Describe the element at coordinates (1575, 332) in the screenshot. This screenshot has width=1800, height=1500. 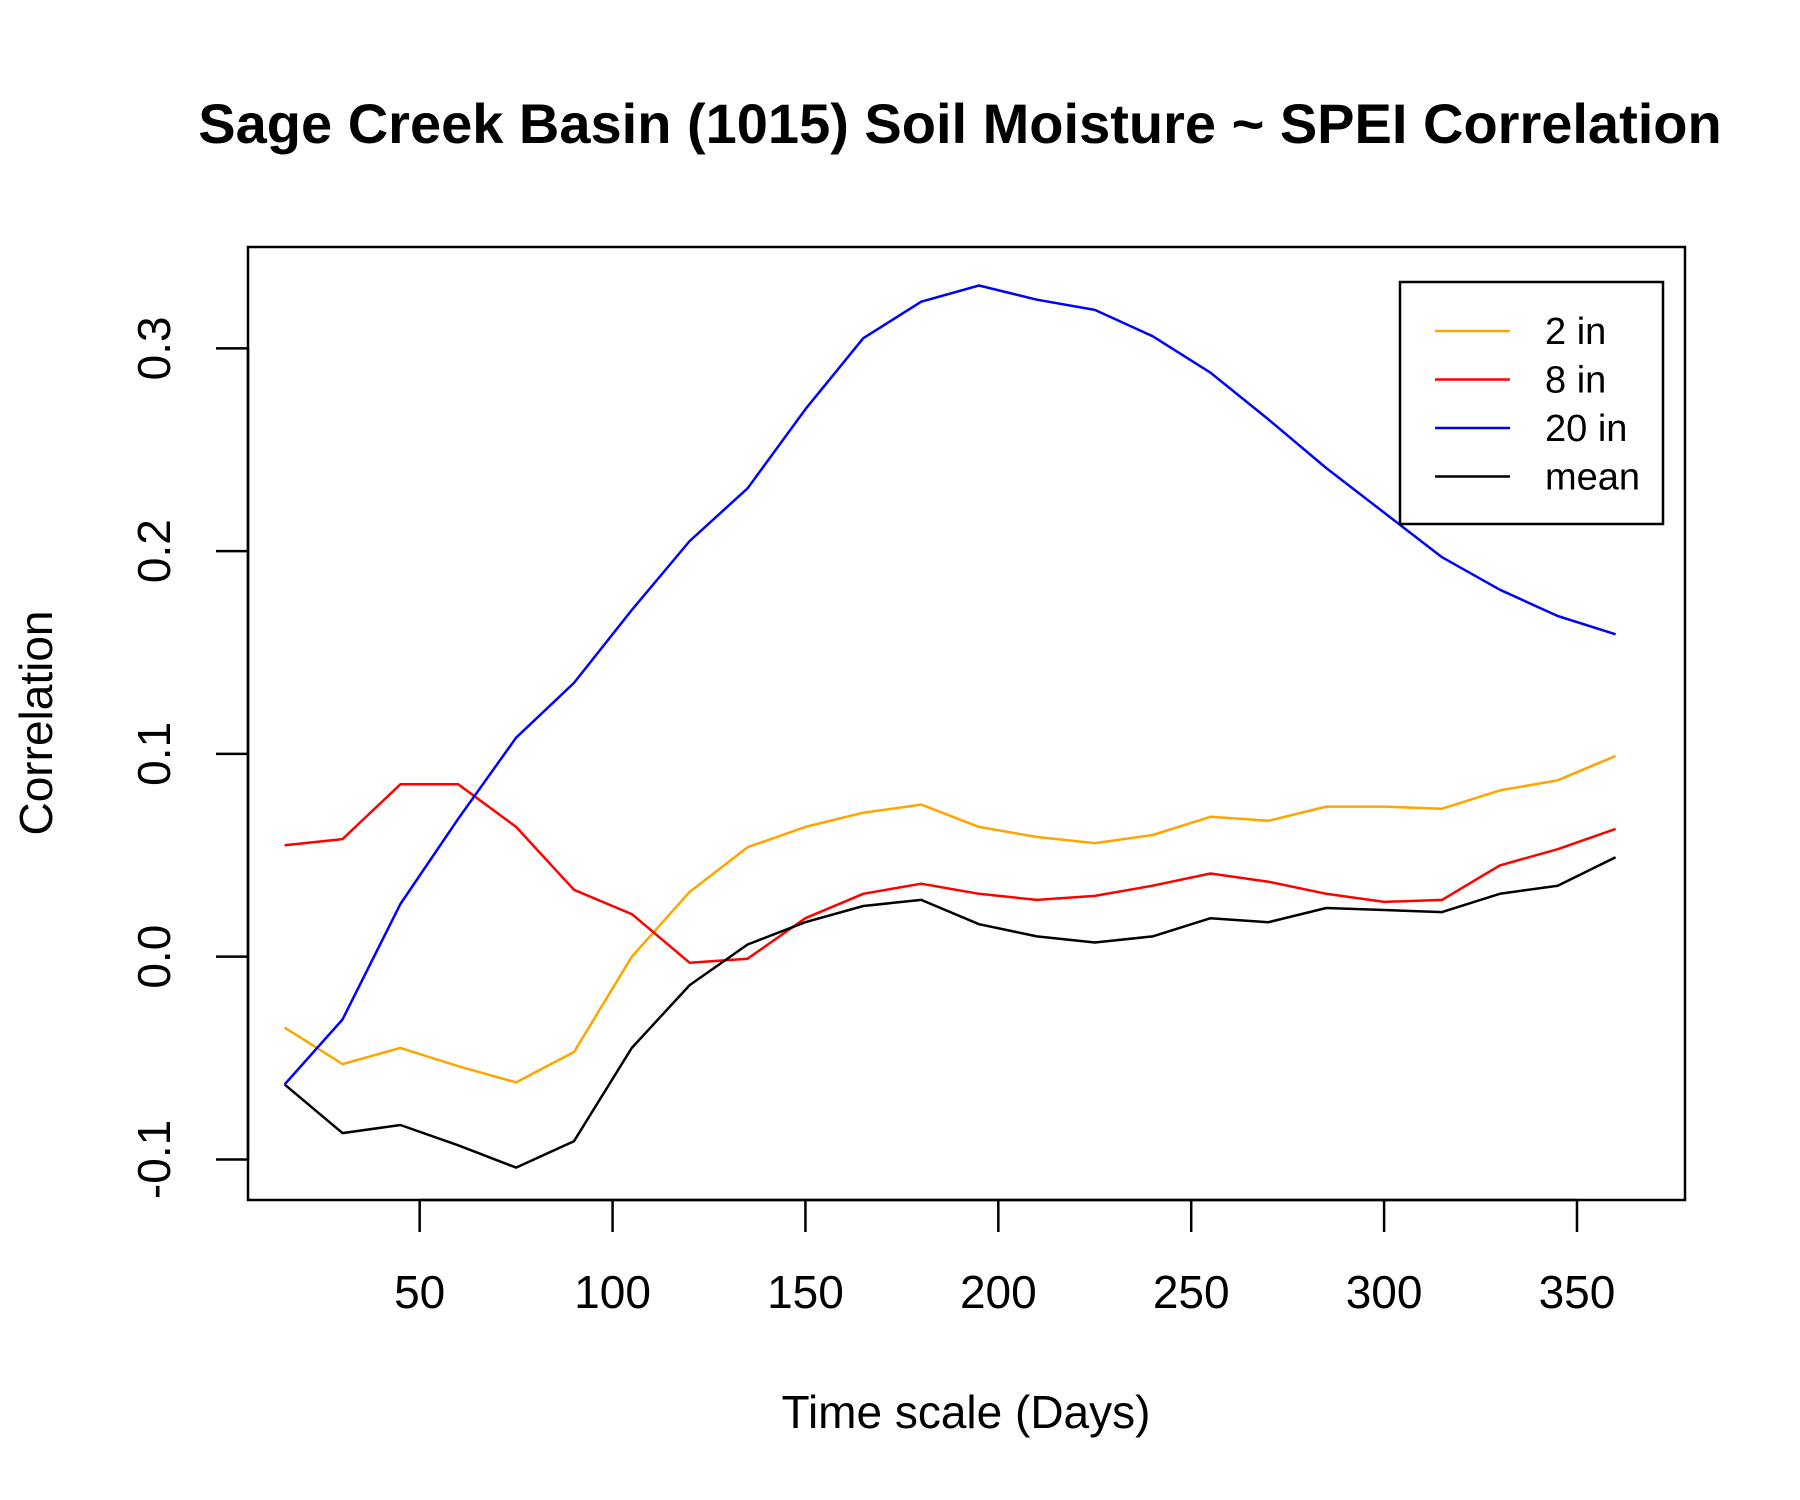
I see `legend-label-2-in: 2 in` at that location.